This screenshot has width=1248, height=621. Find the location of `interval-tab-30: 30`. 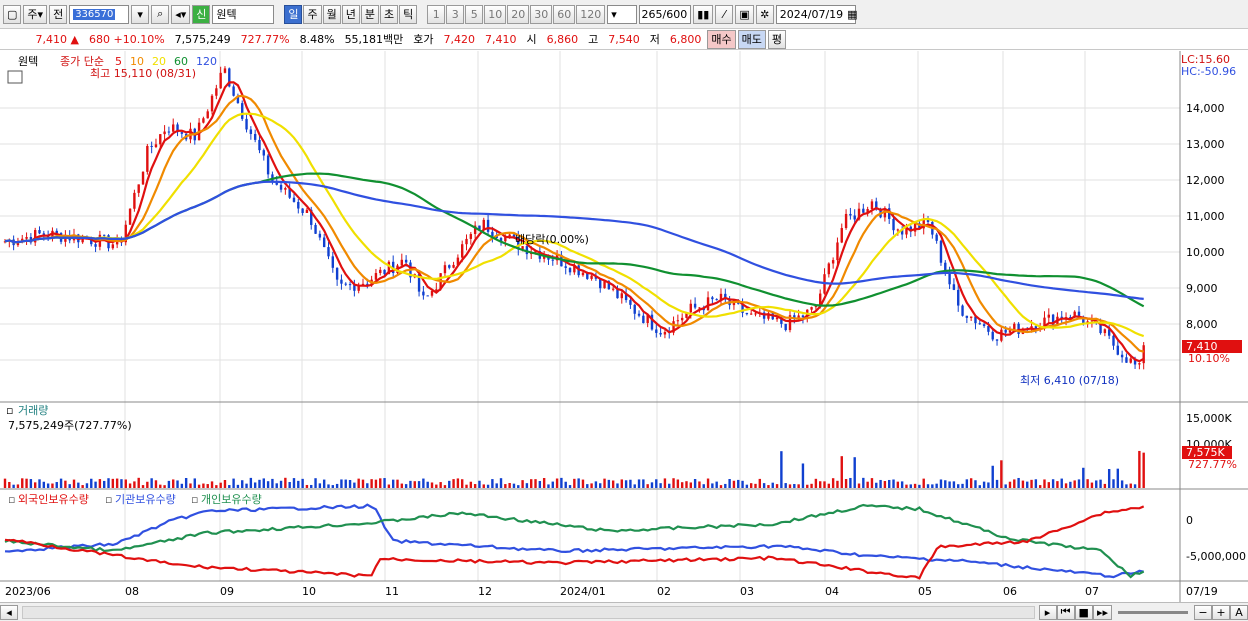

interval-tab-30: 30 is located at coordinates (541, 14).